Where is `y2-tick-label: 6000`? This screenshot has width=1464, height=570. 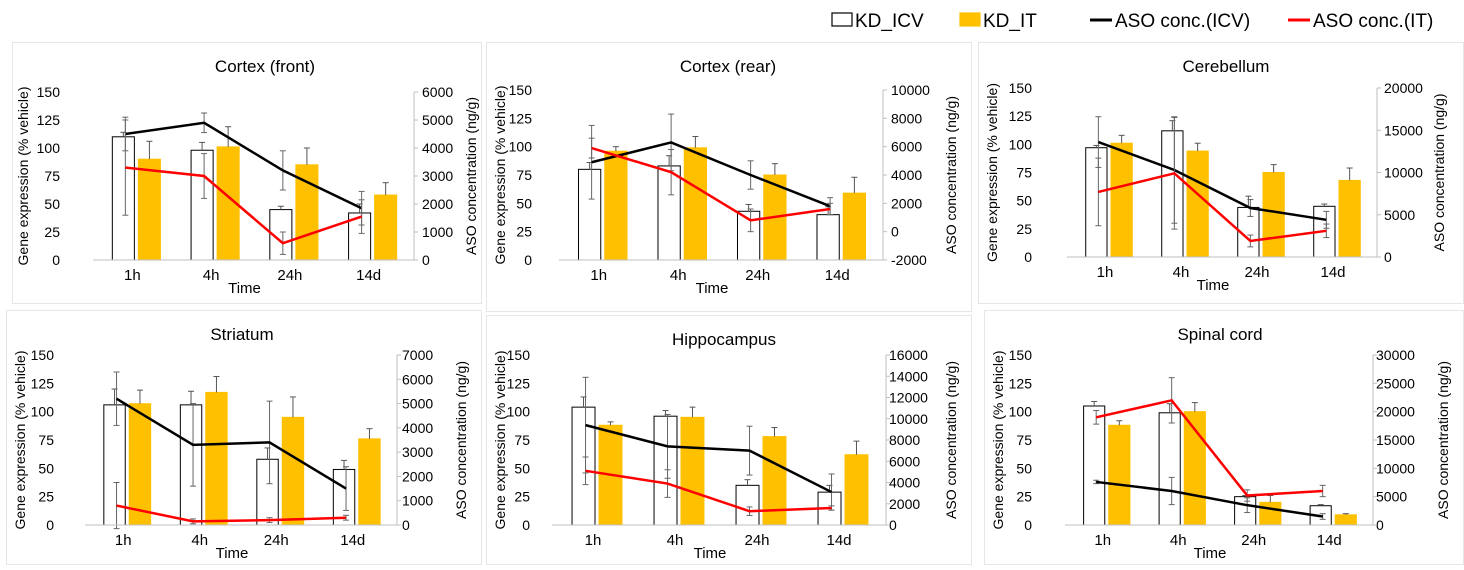 y2-tick-label: 6000 is located at coordinates (904, 461).